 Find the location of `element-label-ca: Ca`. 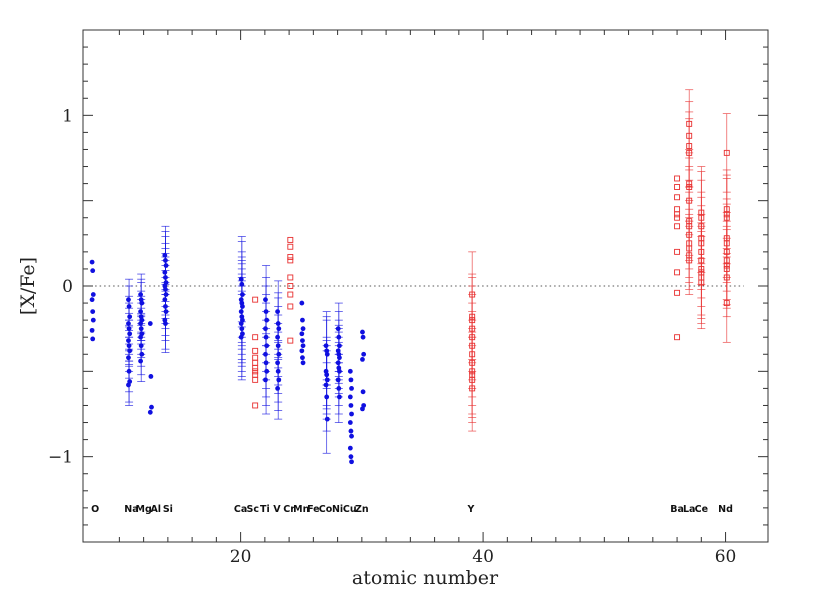

element-label-ca: Ca is located at coordinates (240, 509).